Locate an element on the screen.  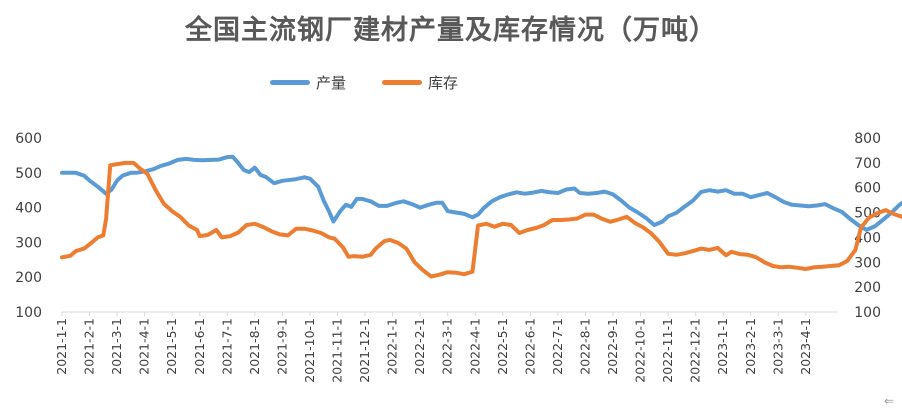
x-tick-label: 2022-10-1 is located at coordinates (640, 350).